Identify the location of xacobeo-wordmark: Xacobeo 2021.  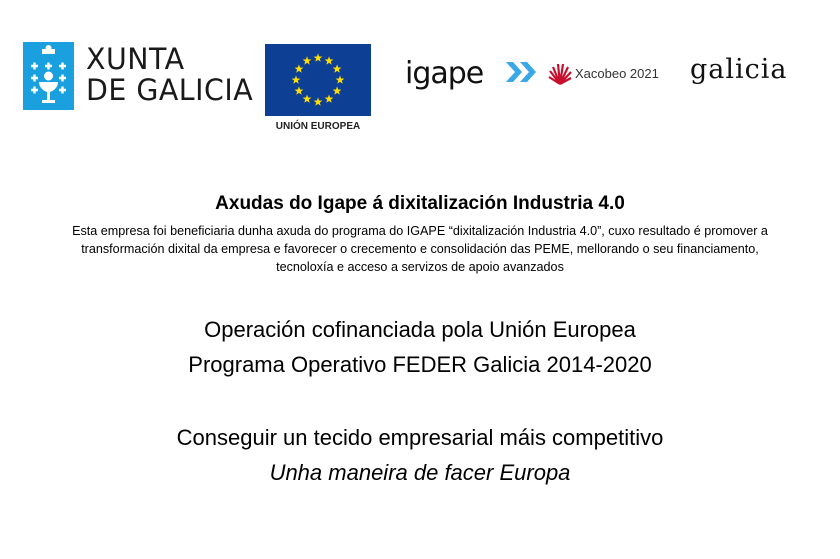
(617, 73).